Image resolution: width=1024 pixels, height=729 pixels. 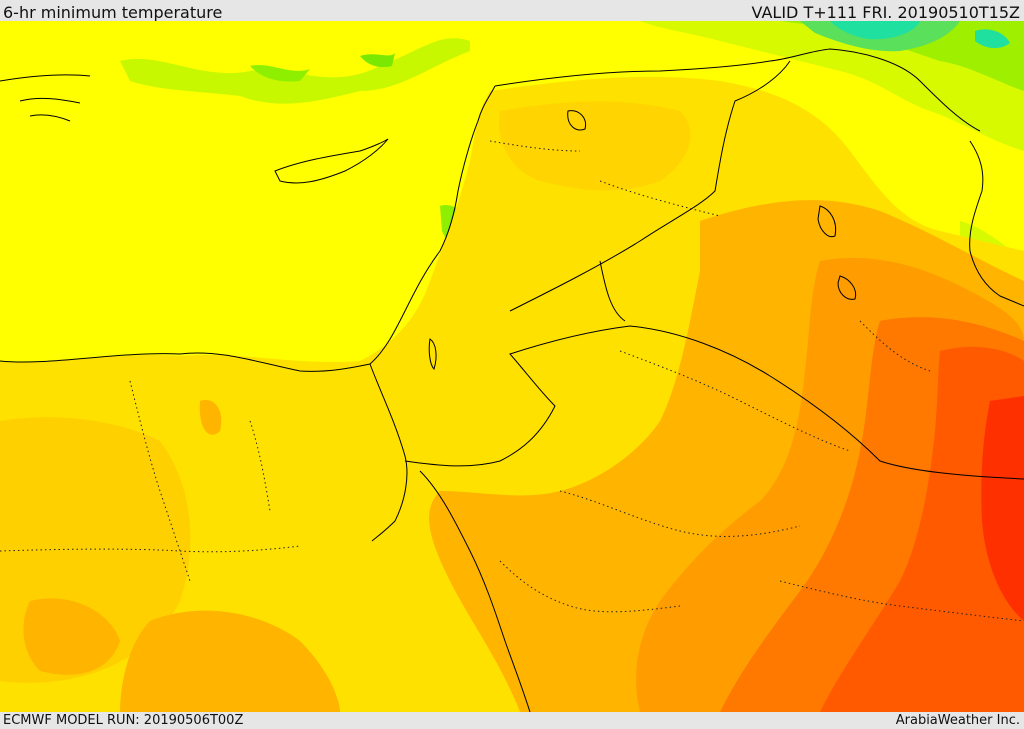 What do you see at coordinates (113, 12) in the screenshot?
I see `map-title: 6-hr minimum temperature` at bounding box center [113, 12].